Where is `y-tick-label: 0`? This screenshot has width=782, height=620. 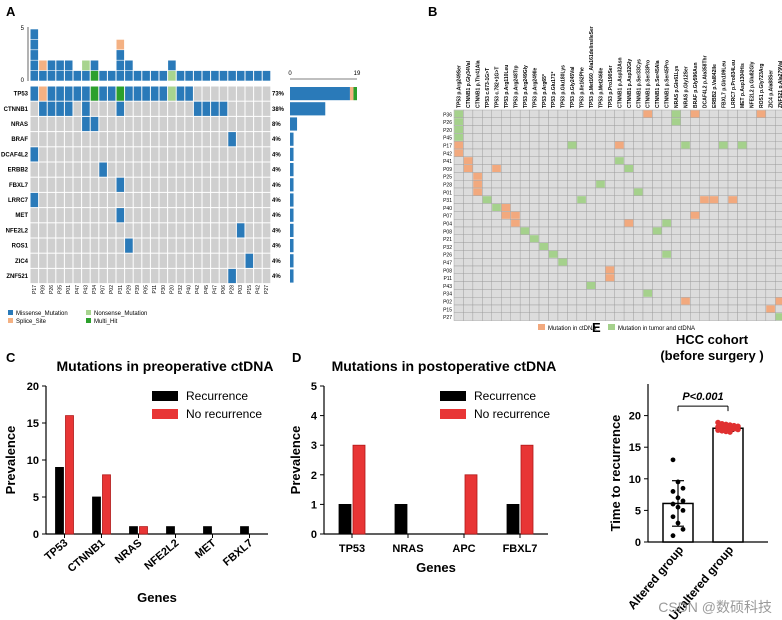 y-tick-label: 0 is located at coordinates (638, 543).